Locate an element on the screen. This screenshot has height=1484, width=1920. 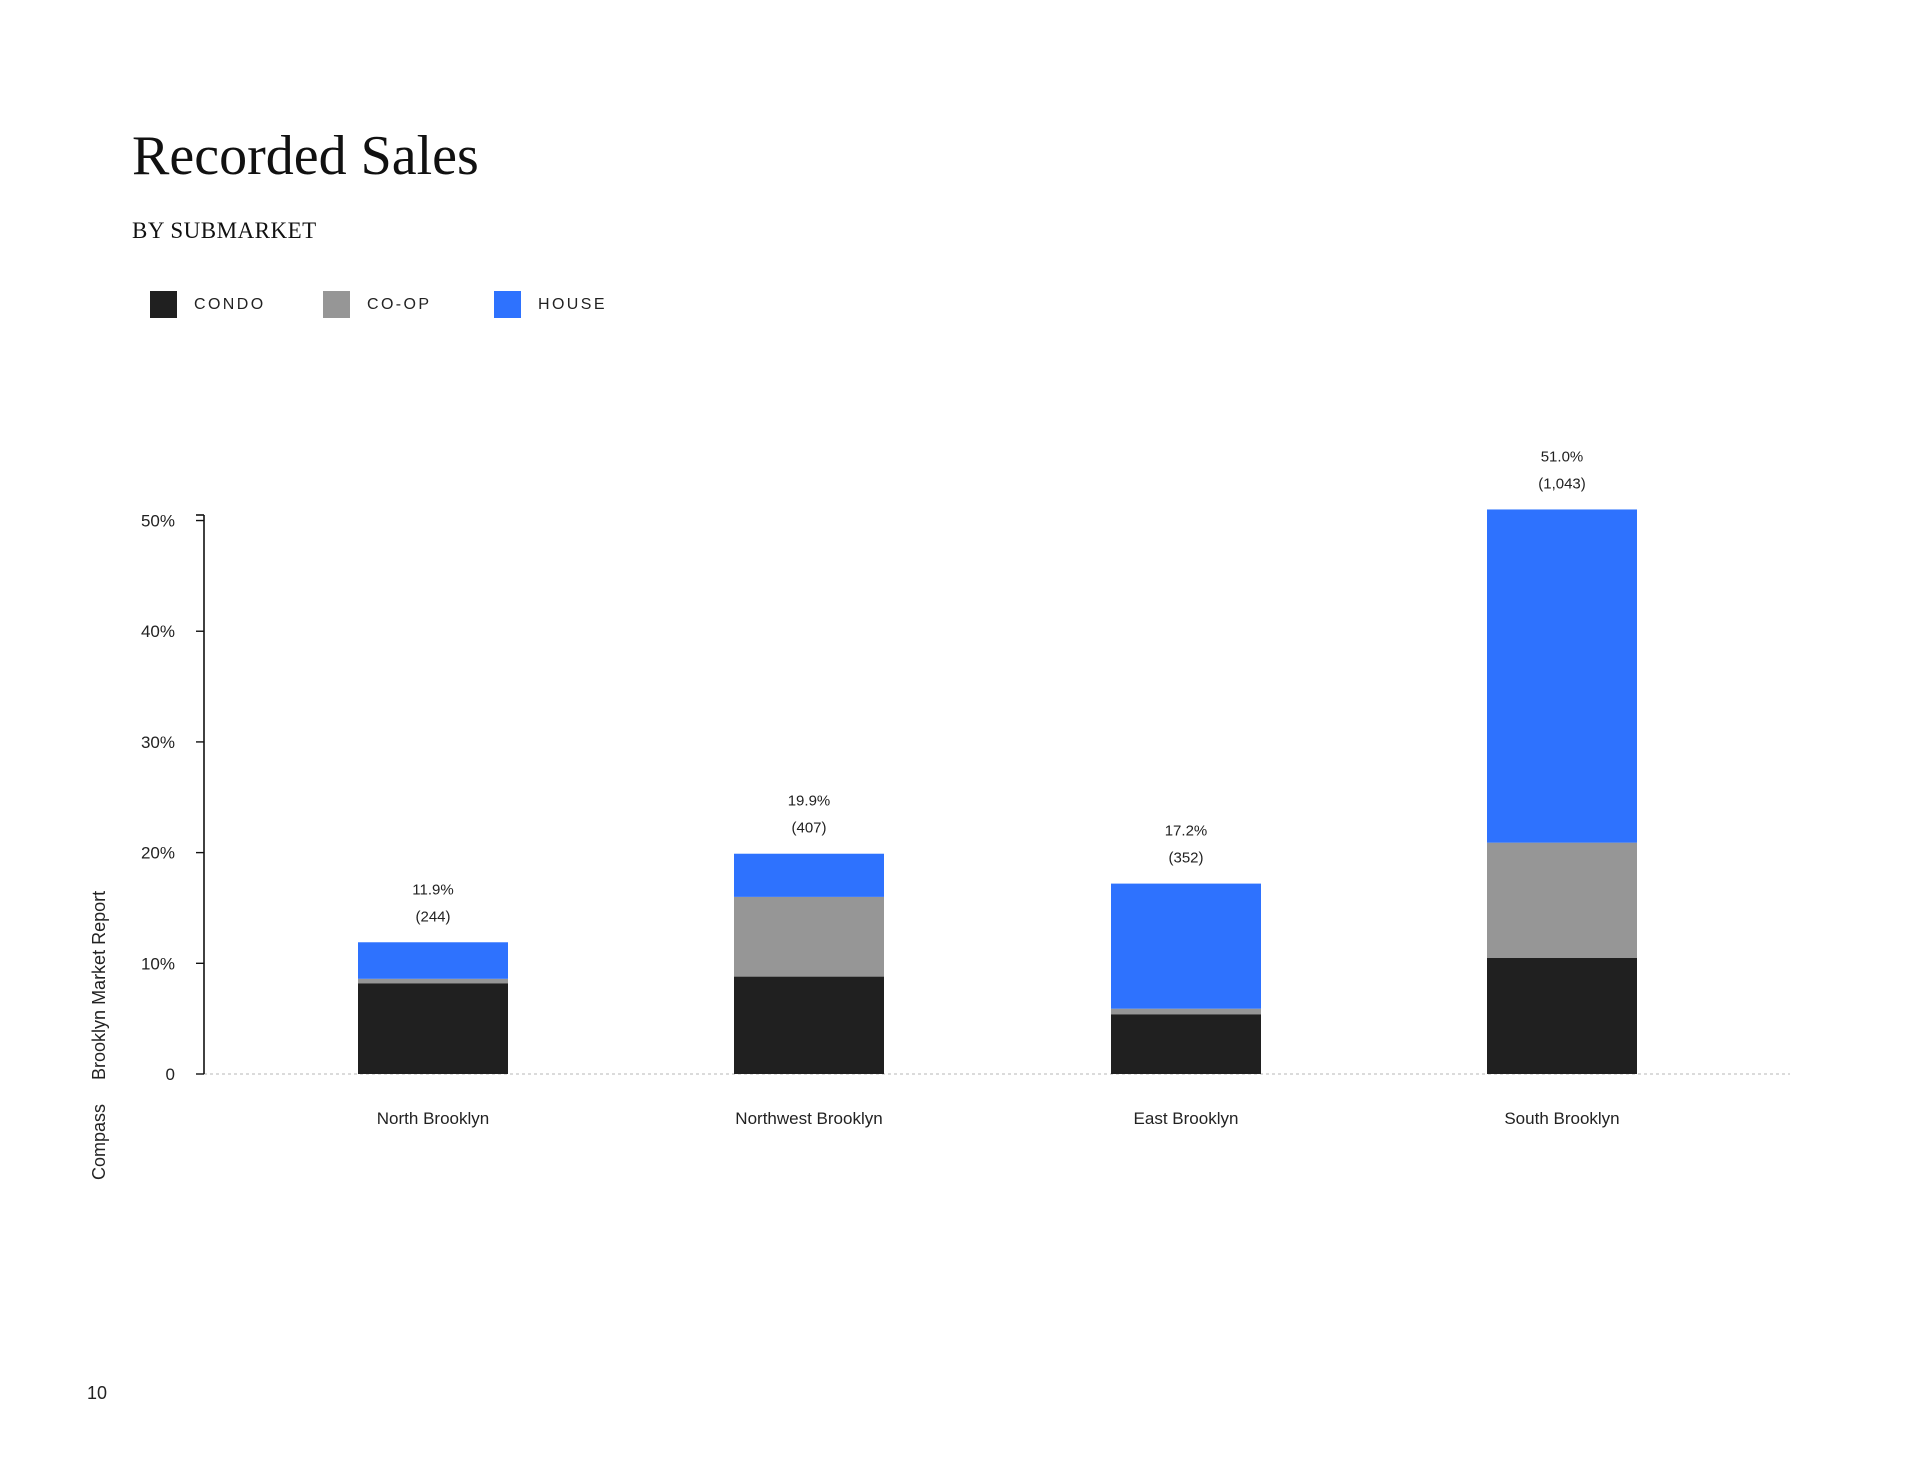
legend-label-coop: CO-OP is located at coordinates (399, 304).